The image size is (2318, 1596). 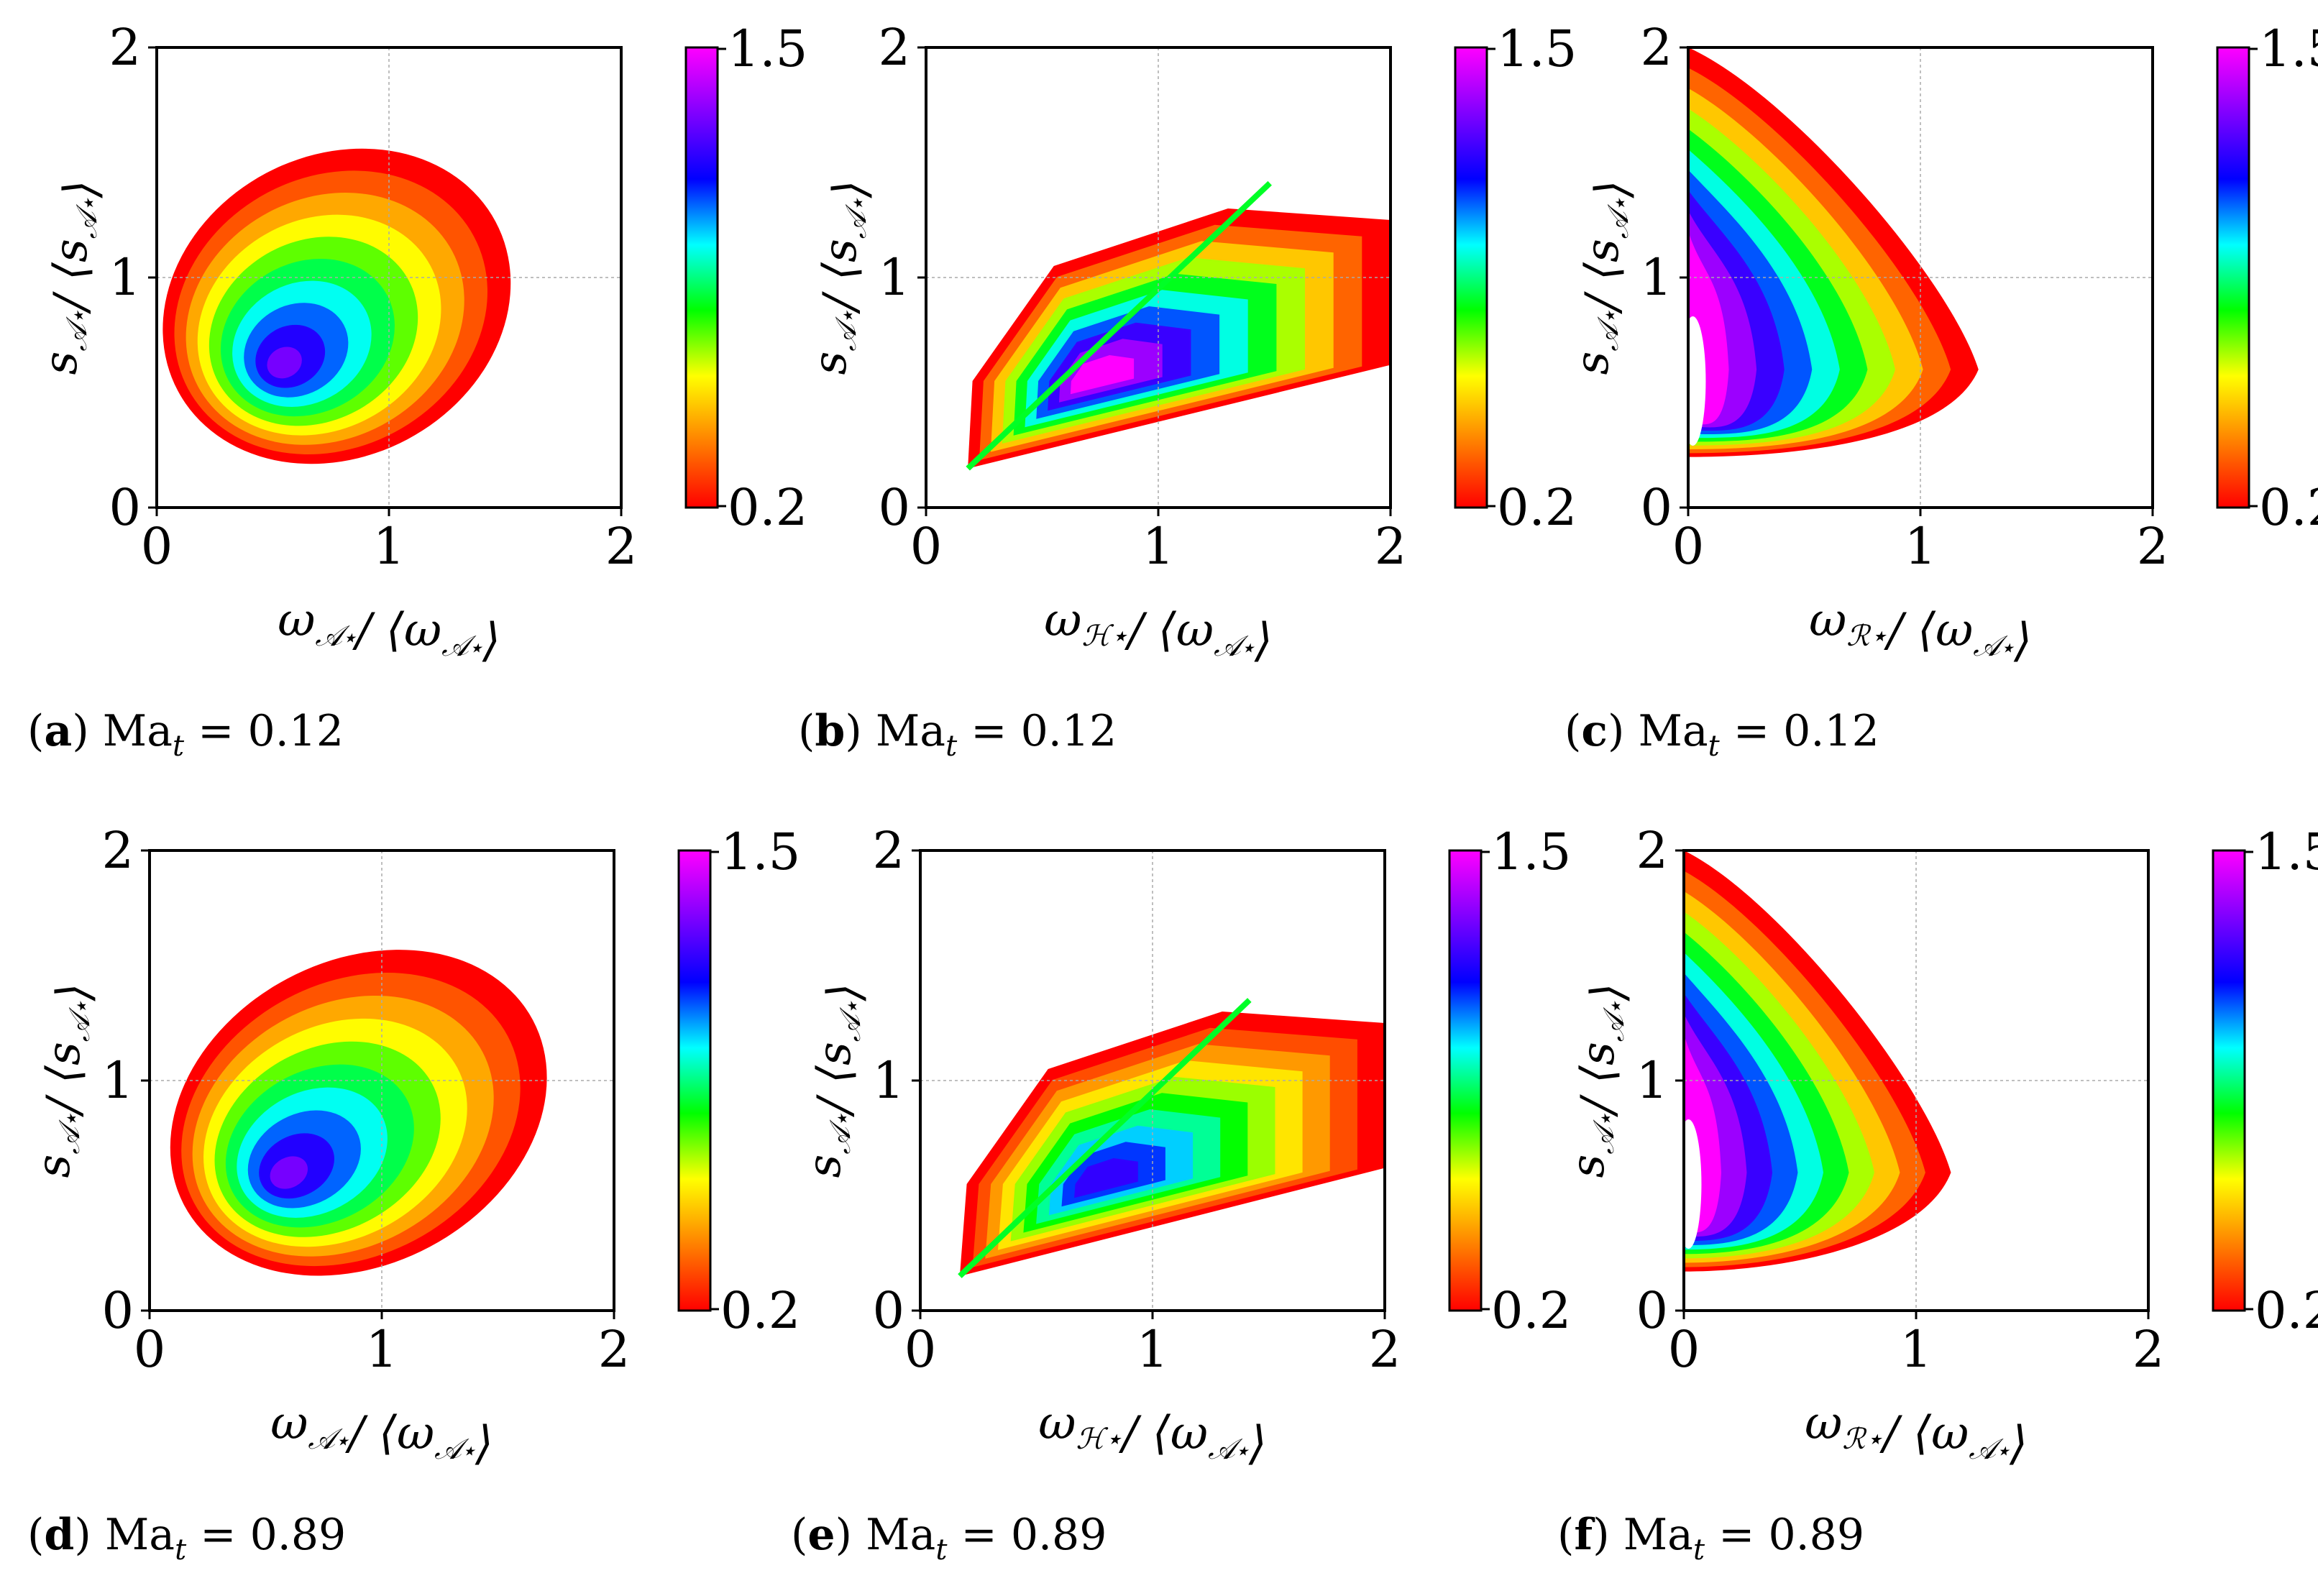 I want to click on caption-b: (b) Mat = 0.12, so click(x=957, y=734).